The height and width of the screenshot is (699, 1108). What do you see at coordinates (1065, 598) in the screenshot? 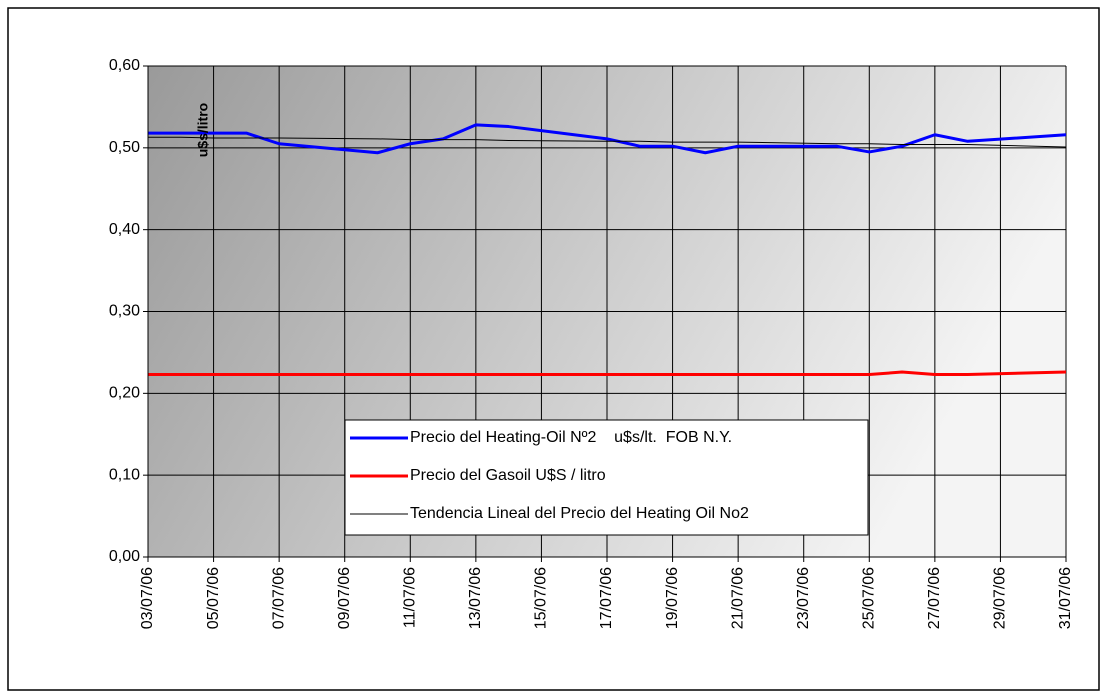
I see `x-tick-label: 31/07/06` at bounding box center [1065, 598].